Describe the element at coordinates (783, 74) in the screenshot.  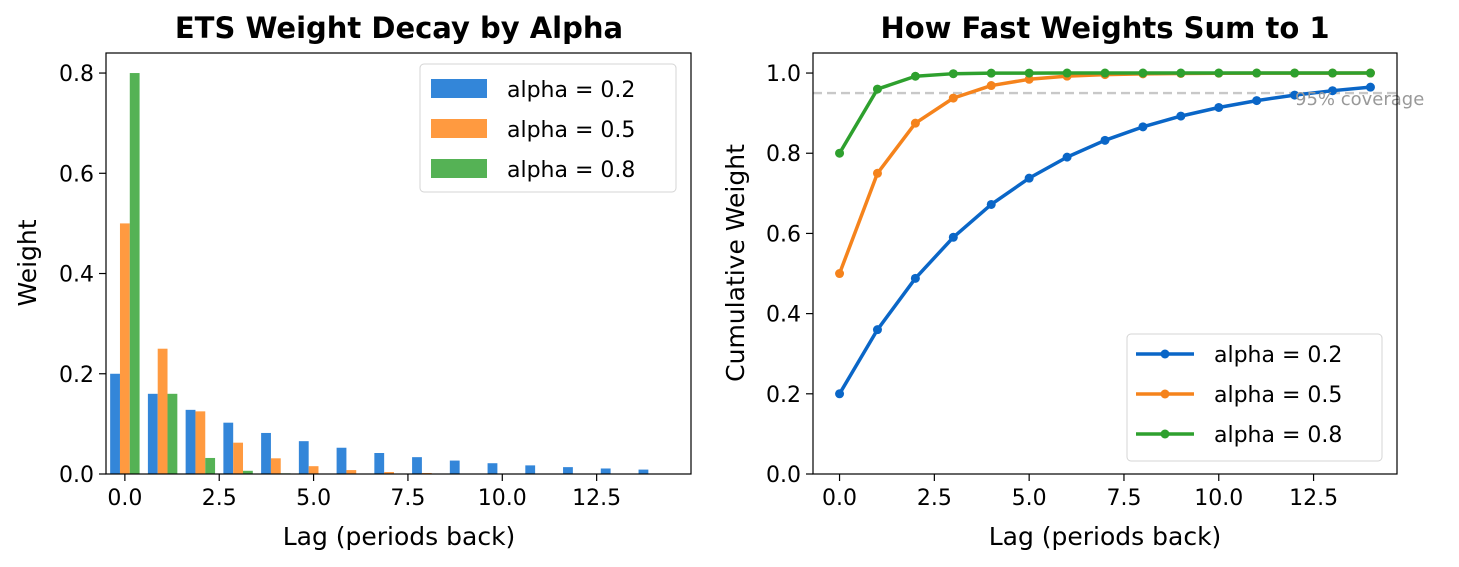
I see `y-tick-label: 1.0` at that location.